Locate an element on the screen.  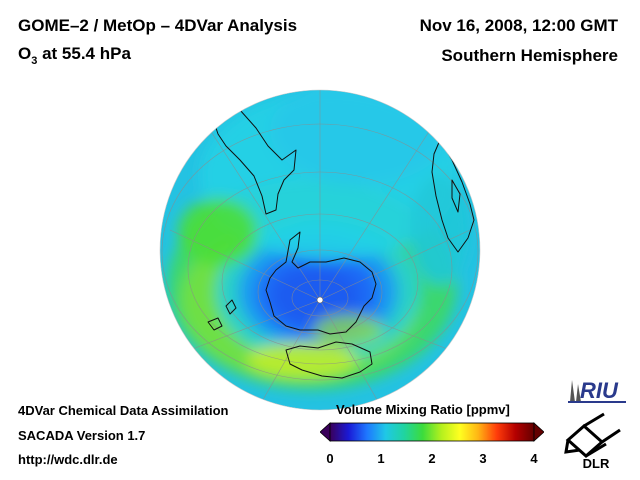
colorbar is located at coordinates (432, 432).